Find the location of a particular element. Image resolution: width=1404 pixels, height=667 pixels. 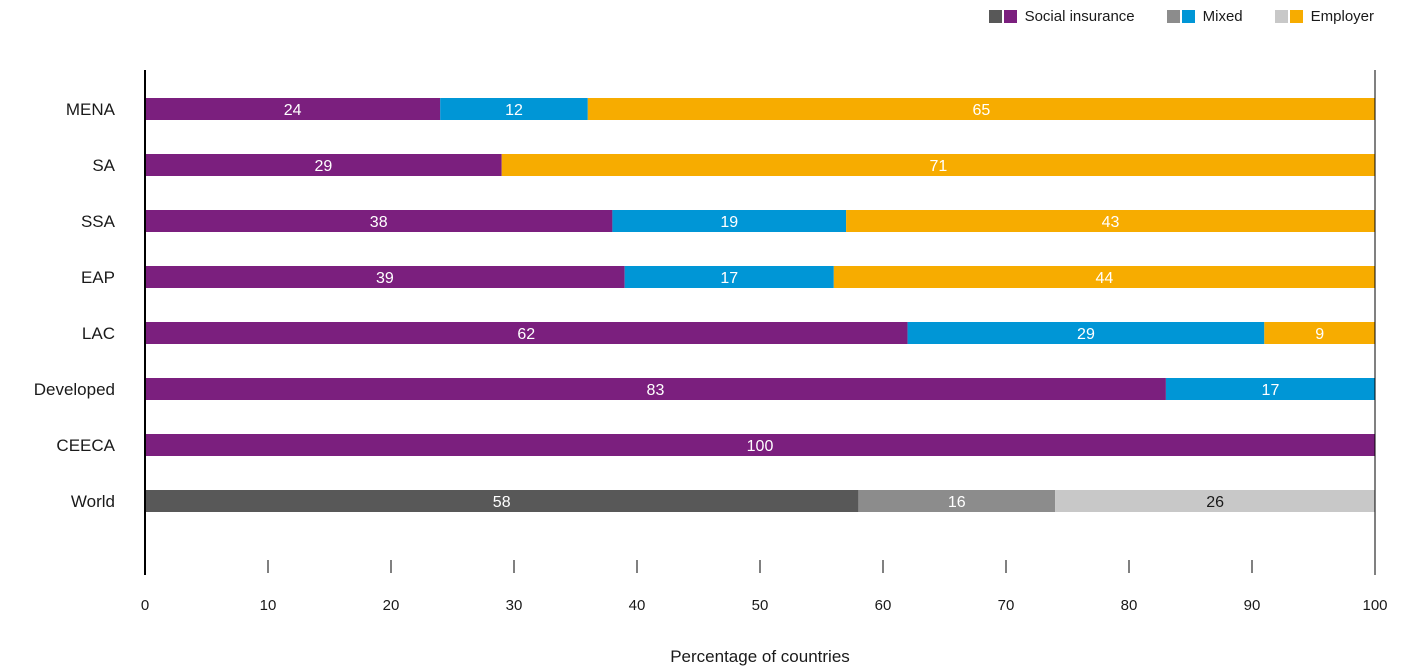

data-label: 83 is located at coordinates (656, 390).